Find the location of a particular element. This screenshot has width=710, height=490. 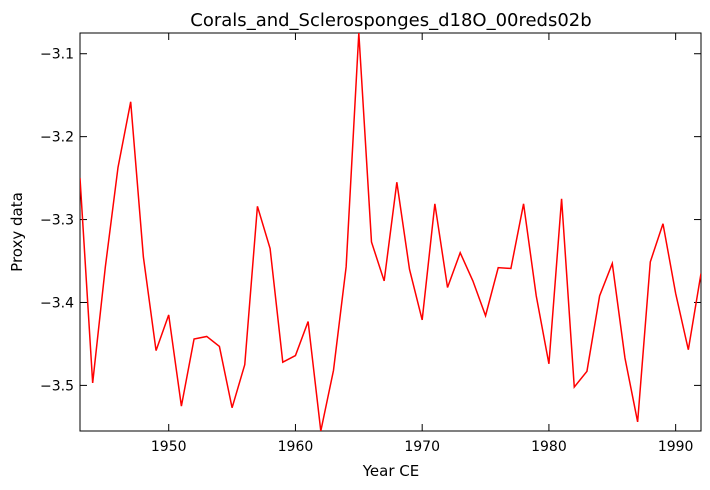

y-tick-label: −3.1 is located at coordinates (57, 55).